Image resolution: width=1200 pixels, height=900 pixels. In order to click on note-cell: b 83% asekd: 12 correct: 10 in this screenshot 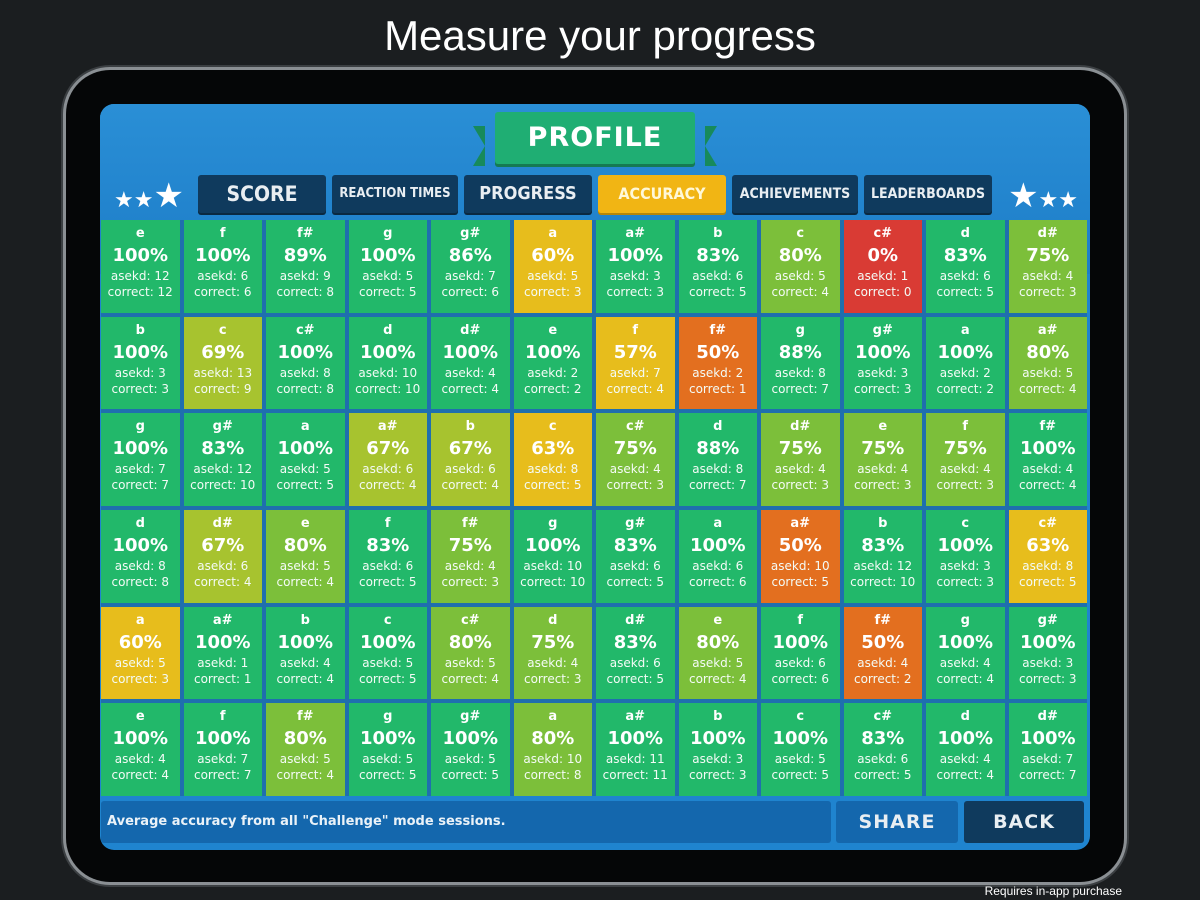, I will do `click(882, 556)`.